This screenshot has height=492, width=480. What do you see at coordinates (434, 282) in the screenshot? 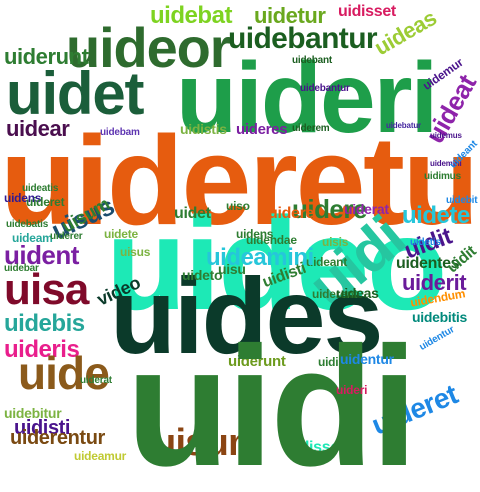
I see `cloud-word: uiderit` at bounding box center [434, 282].